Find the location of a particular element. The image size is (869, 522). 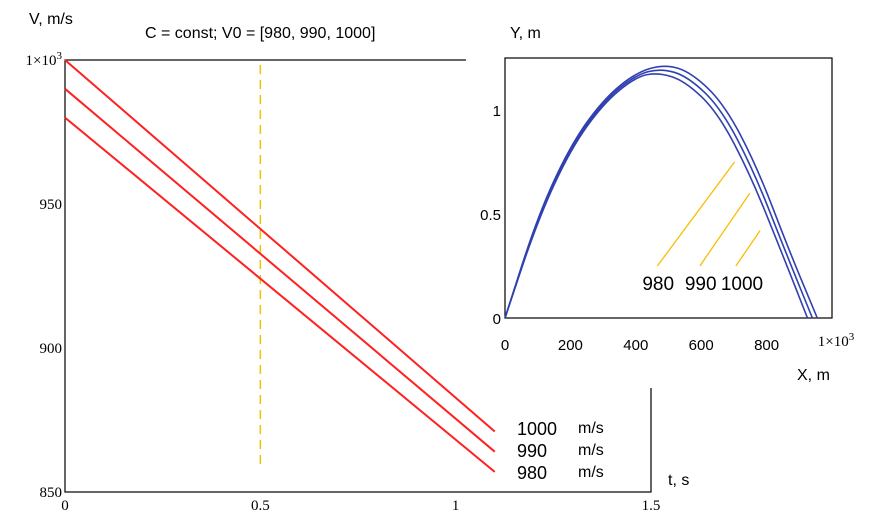

right-x-tick-label: 400 is located at coordinates (635, 345).